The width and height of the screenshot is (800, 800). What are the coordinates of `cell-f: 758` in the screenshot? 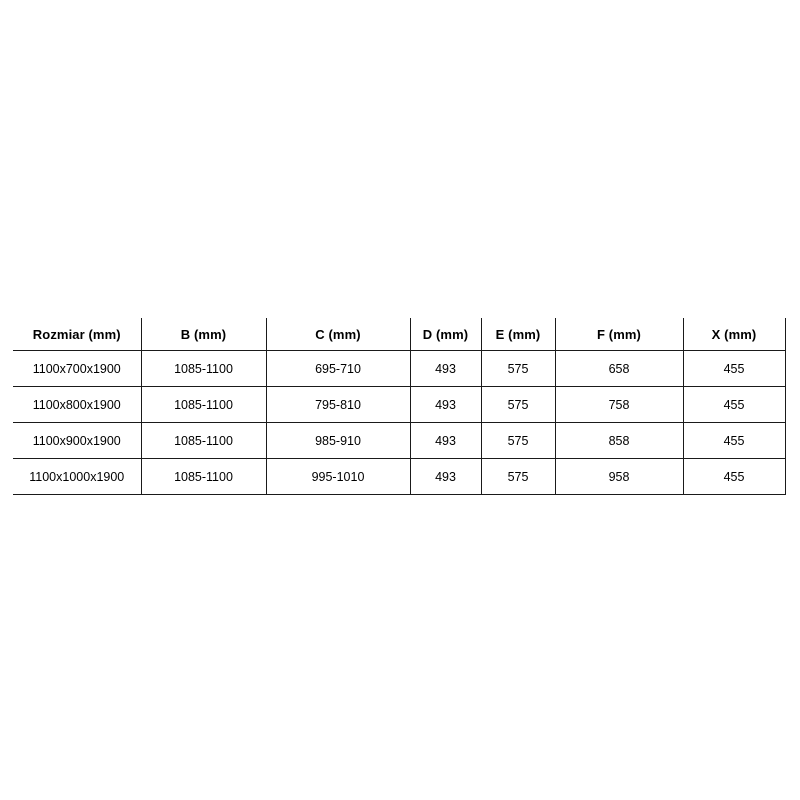 It's located at (618, 404).